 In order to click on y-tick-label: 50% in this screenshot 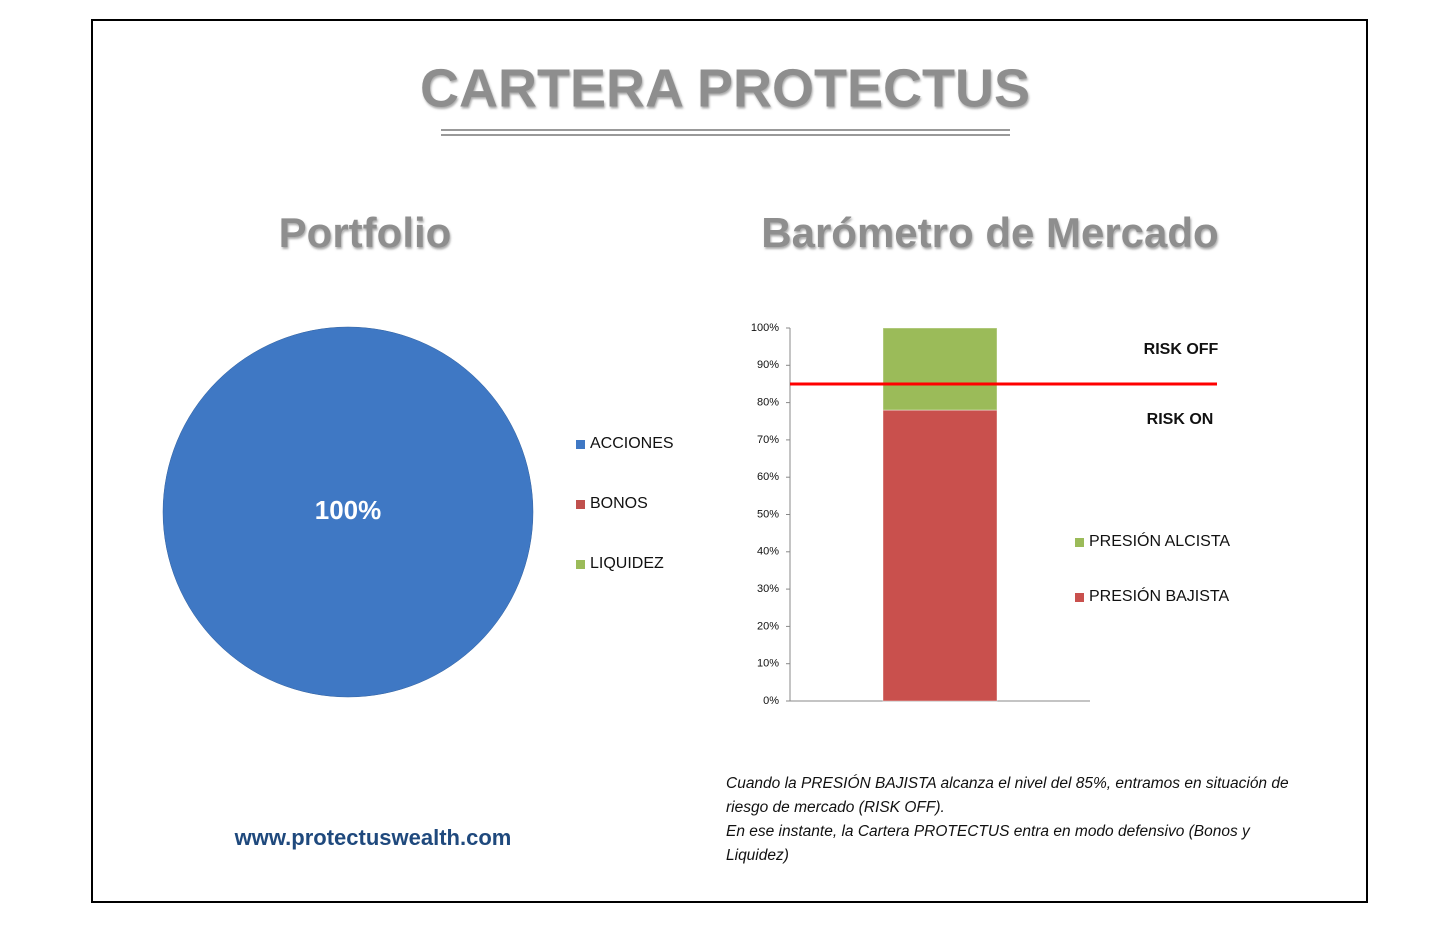, I will do `click(768, 514)`.